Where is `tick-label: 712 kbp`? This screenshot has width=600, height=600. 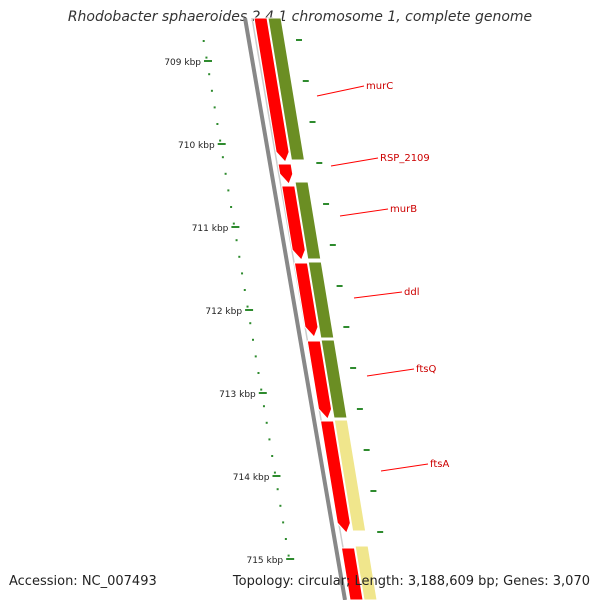
tick-label: 712 kbp is located at coordinates (223, 312).